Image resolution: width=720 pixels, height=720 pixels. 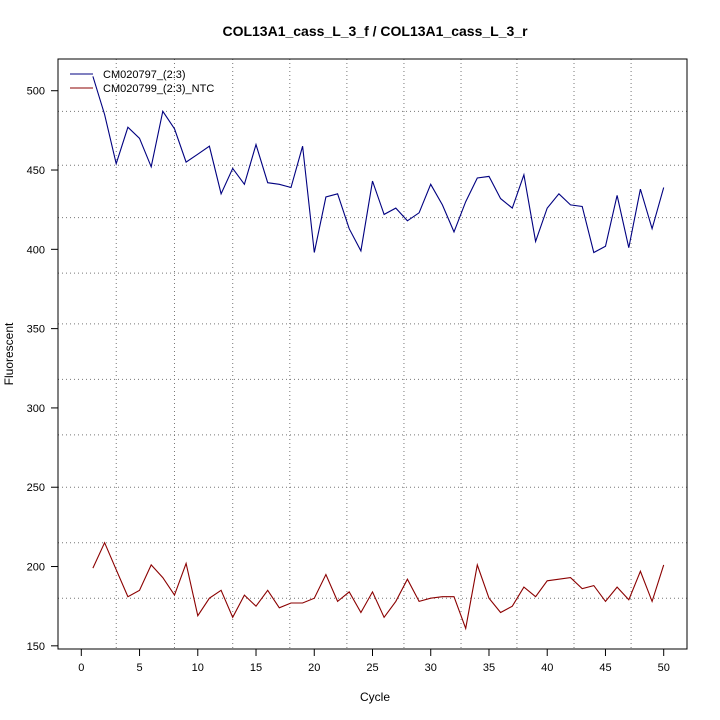 What do you see at coordinates (36, 647) in the screenshot?
I see `y-tick-label: 150` at bounding box center [36, 647].